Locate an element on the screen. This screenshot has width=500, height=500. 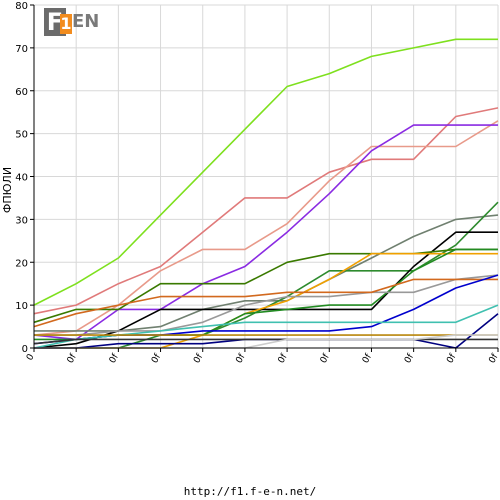
y-tick-label: 40 is located at coordinates (21, 178).